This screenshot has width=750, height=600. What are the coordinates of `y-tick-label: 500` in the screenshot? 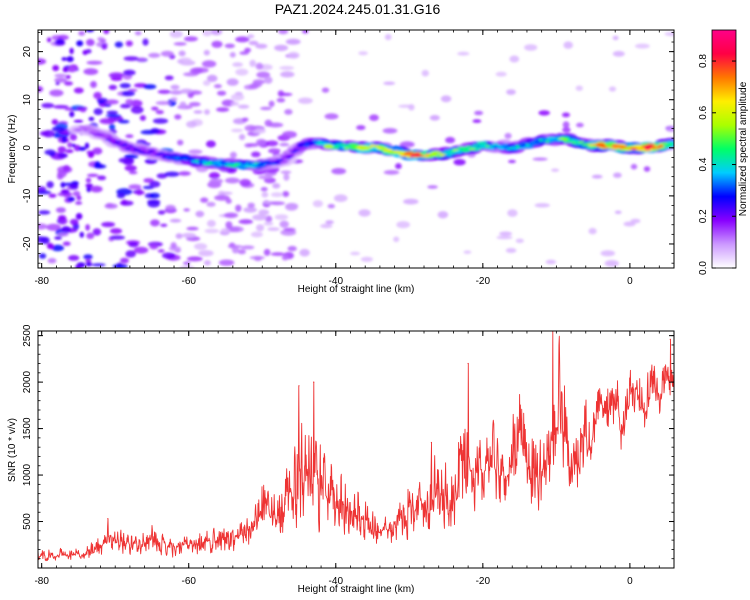 It's located at (27, 521).